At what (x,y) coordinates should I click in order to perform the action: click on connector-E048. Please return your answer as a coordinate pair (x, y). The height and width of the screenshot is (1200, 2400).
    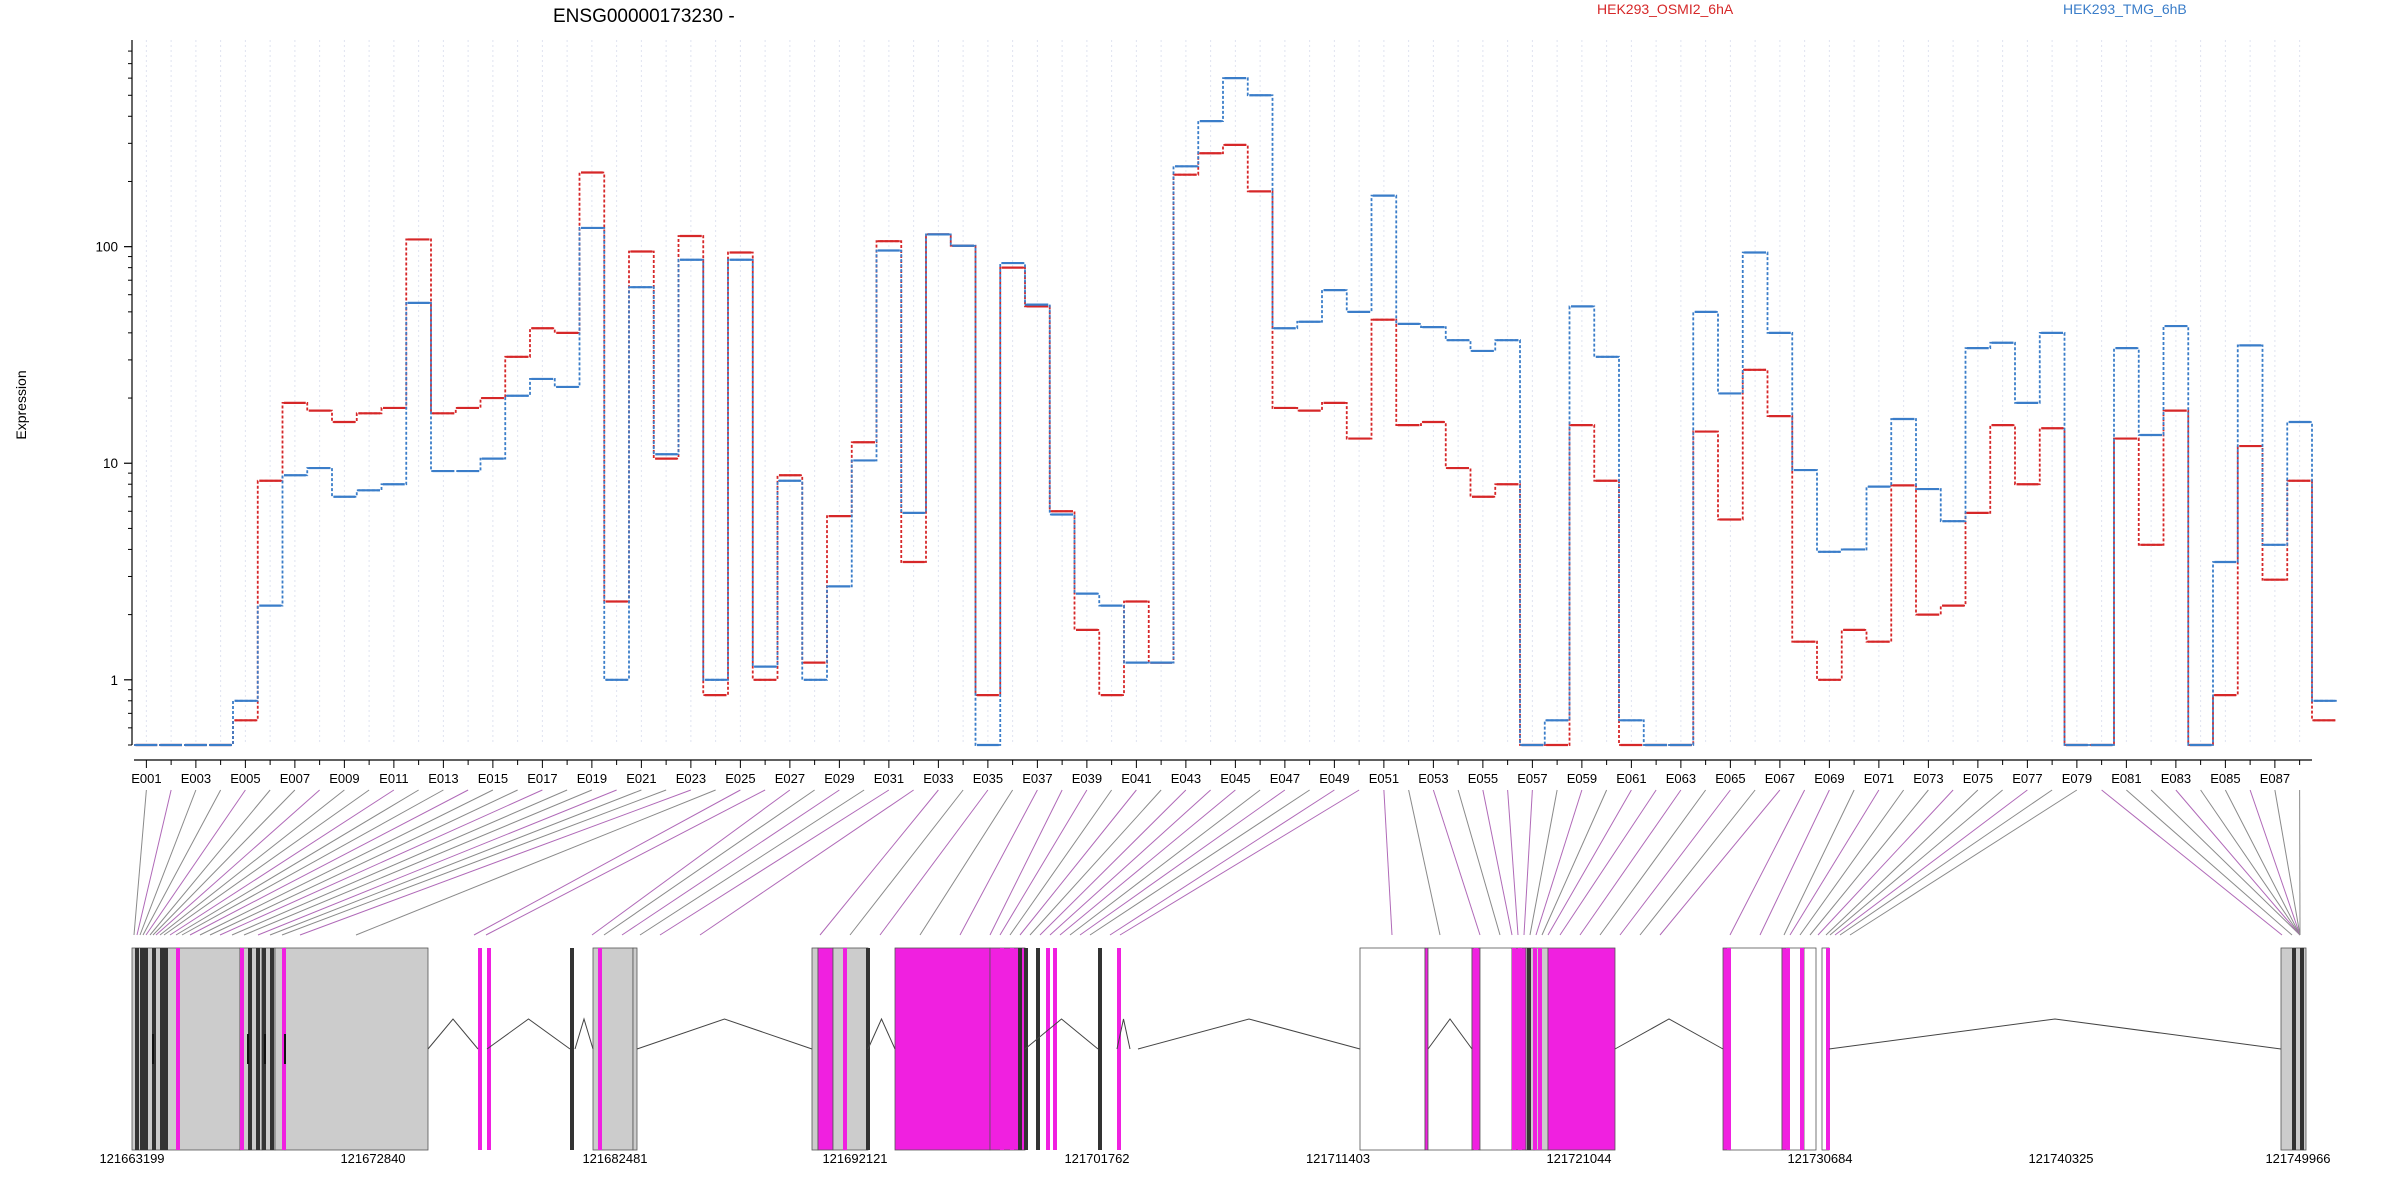
    Looking at the image, I should click on (1199, 862).